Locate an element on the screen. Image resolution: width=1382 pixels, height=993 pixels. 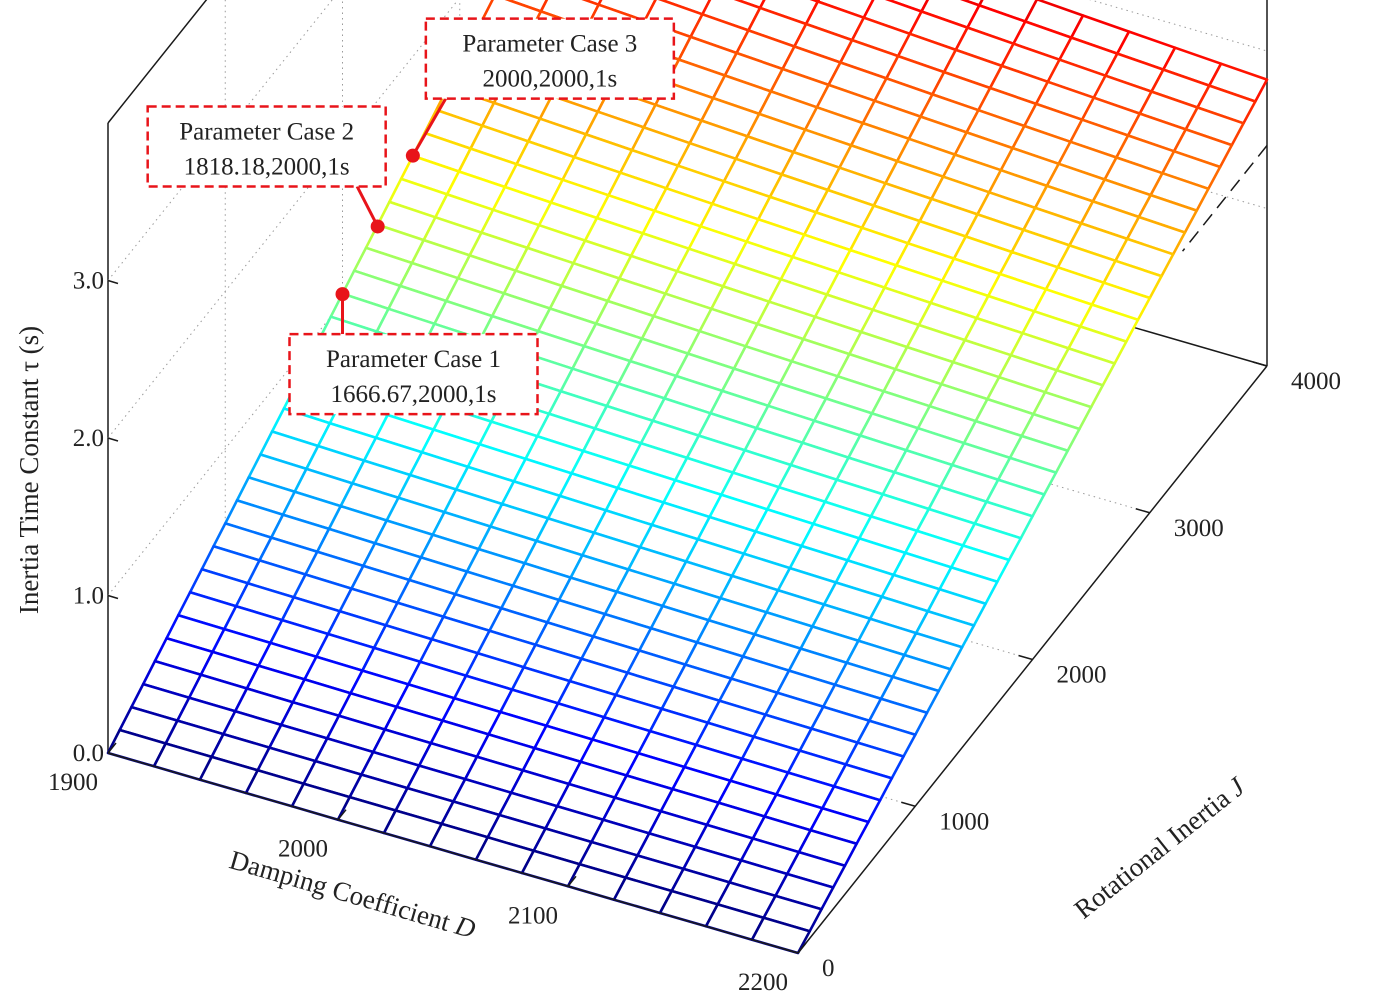
x-axis-title: Damping Coefficient D is located at coordinates (352, 894).